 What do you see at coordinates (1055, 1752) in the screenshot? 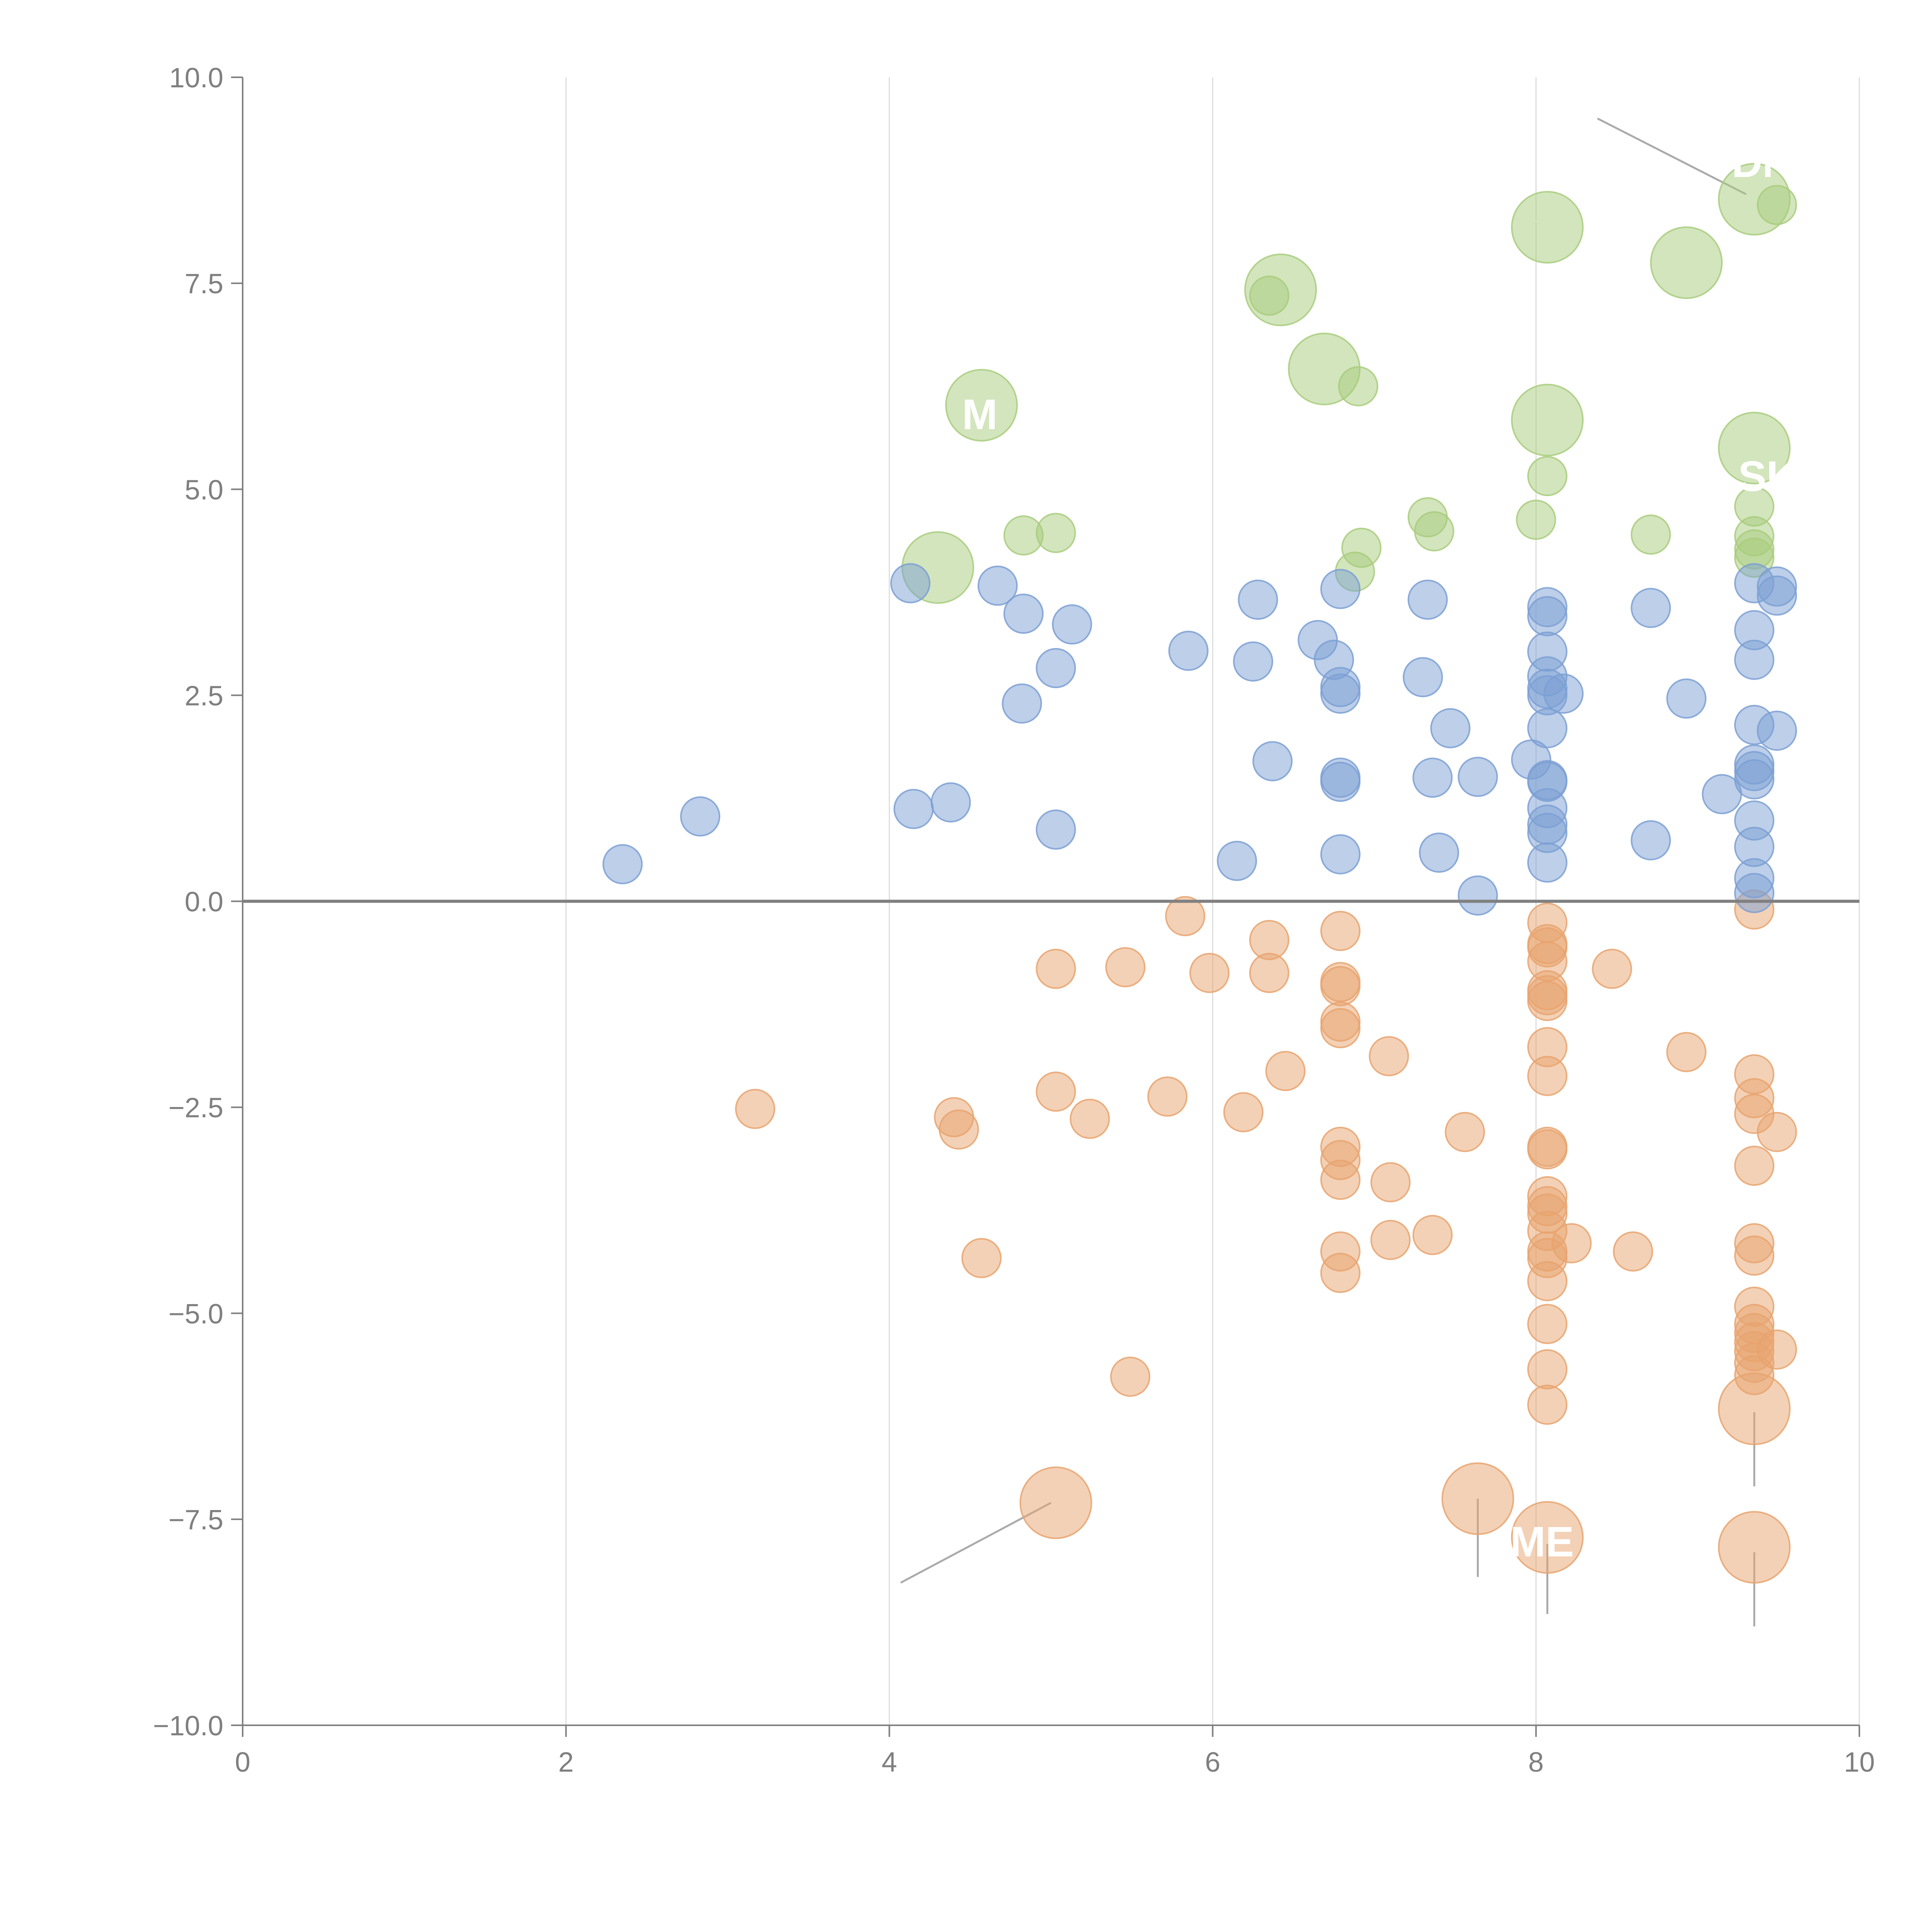
I see `x-axis-ticks: 0 2 4 6 8 10` at bounding box center [1055, 1752].